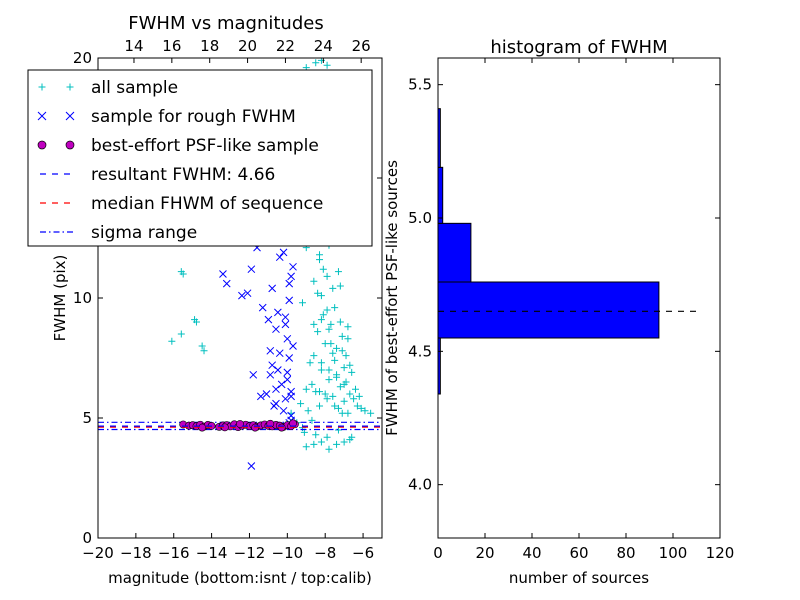  I want to click on hist-y-tick-label: 5.0, so click(420, 218).